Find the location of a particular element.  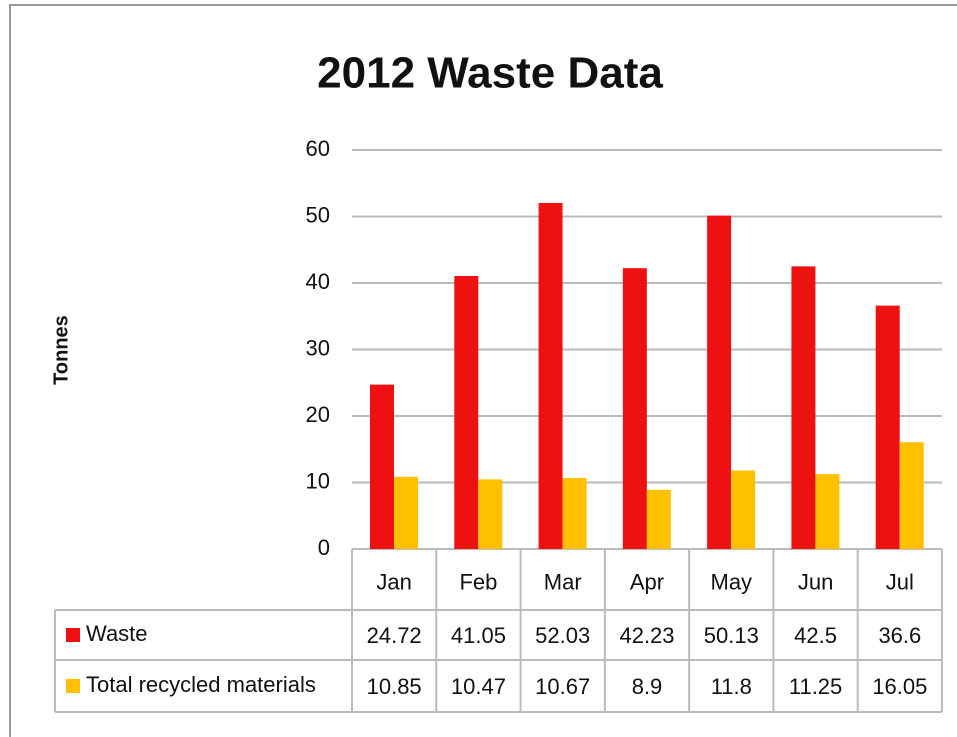

table-value: 36.6 is located at coordinates (899, 635).